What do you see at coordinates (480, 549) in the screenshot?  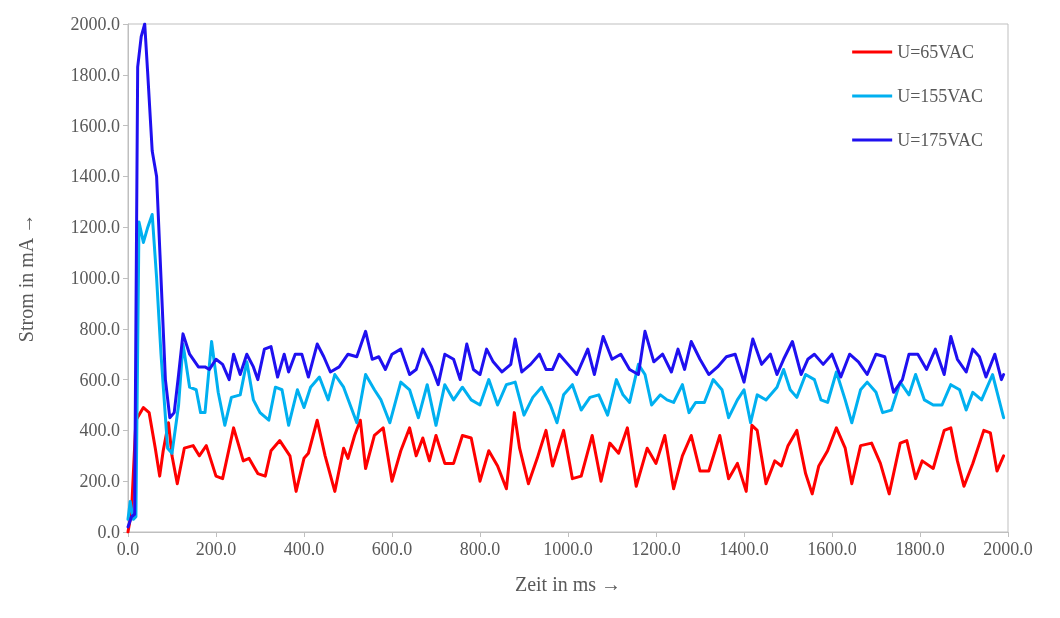 I see `x-tick-label: 800.0` at bounding box center [480, 549].